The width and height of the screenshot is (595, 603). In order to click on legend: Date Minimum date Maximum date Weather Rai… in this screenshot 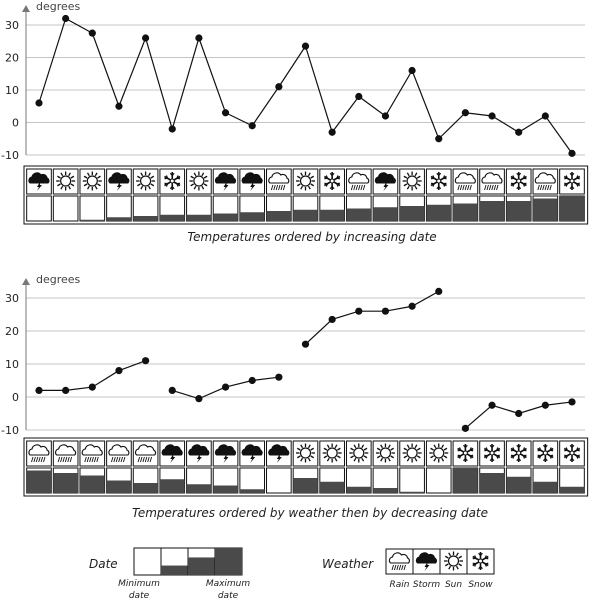, I will do `click(292, 574)`.